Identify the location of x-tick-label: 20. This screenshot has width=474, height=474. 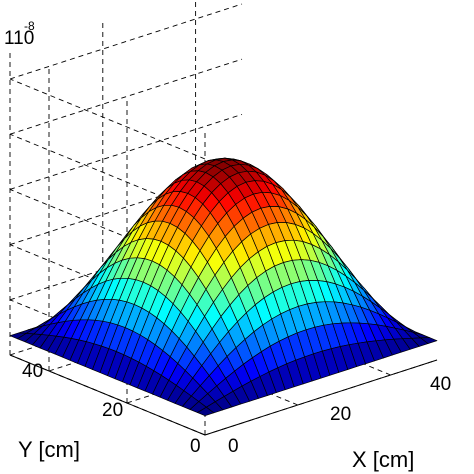
(340, 414).